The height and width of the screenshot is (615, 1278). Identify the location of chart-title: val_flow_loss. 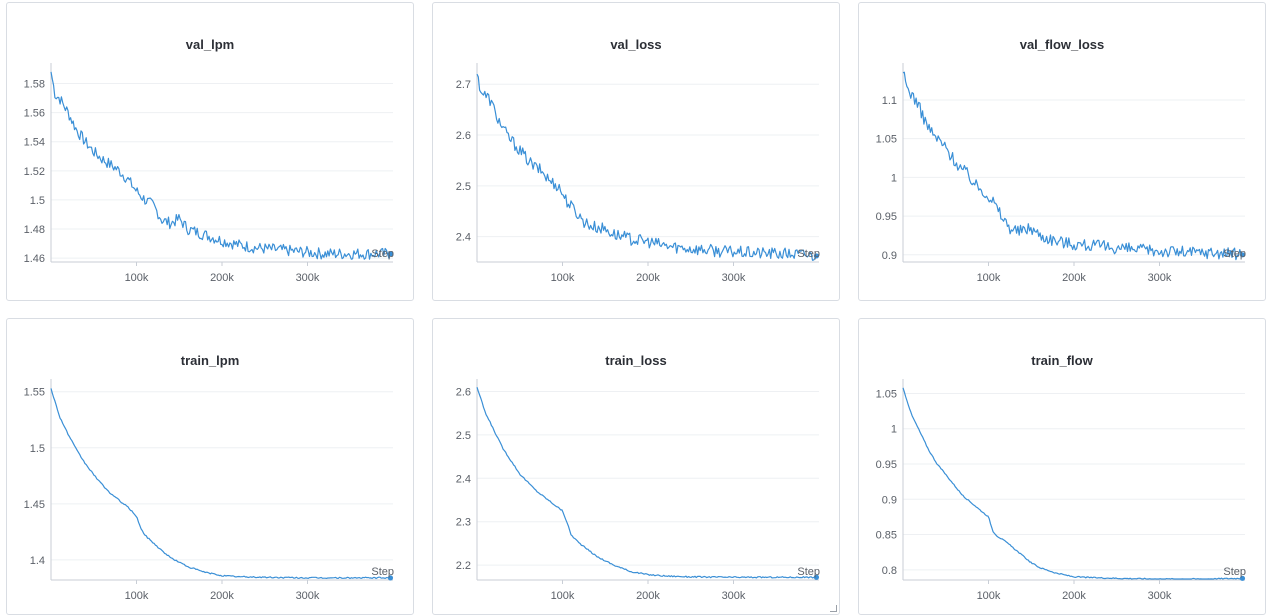
(1062, 44).